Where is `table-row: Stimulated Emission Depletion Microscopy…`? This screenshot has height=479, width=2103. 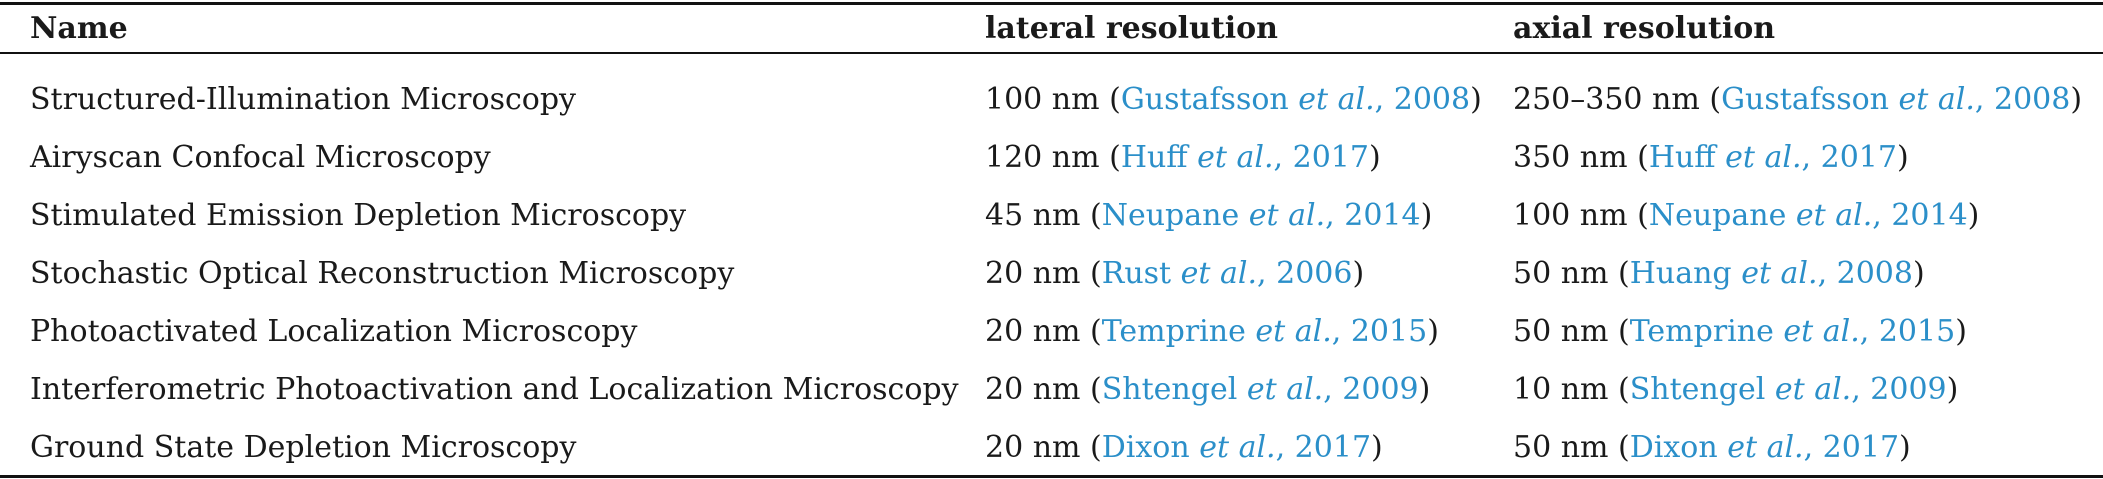 table-row: Stimulated Emission Depletion Microscopy… is located at coordinates (1051, 216).